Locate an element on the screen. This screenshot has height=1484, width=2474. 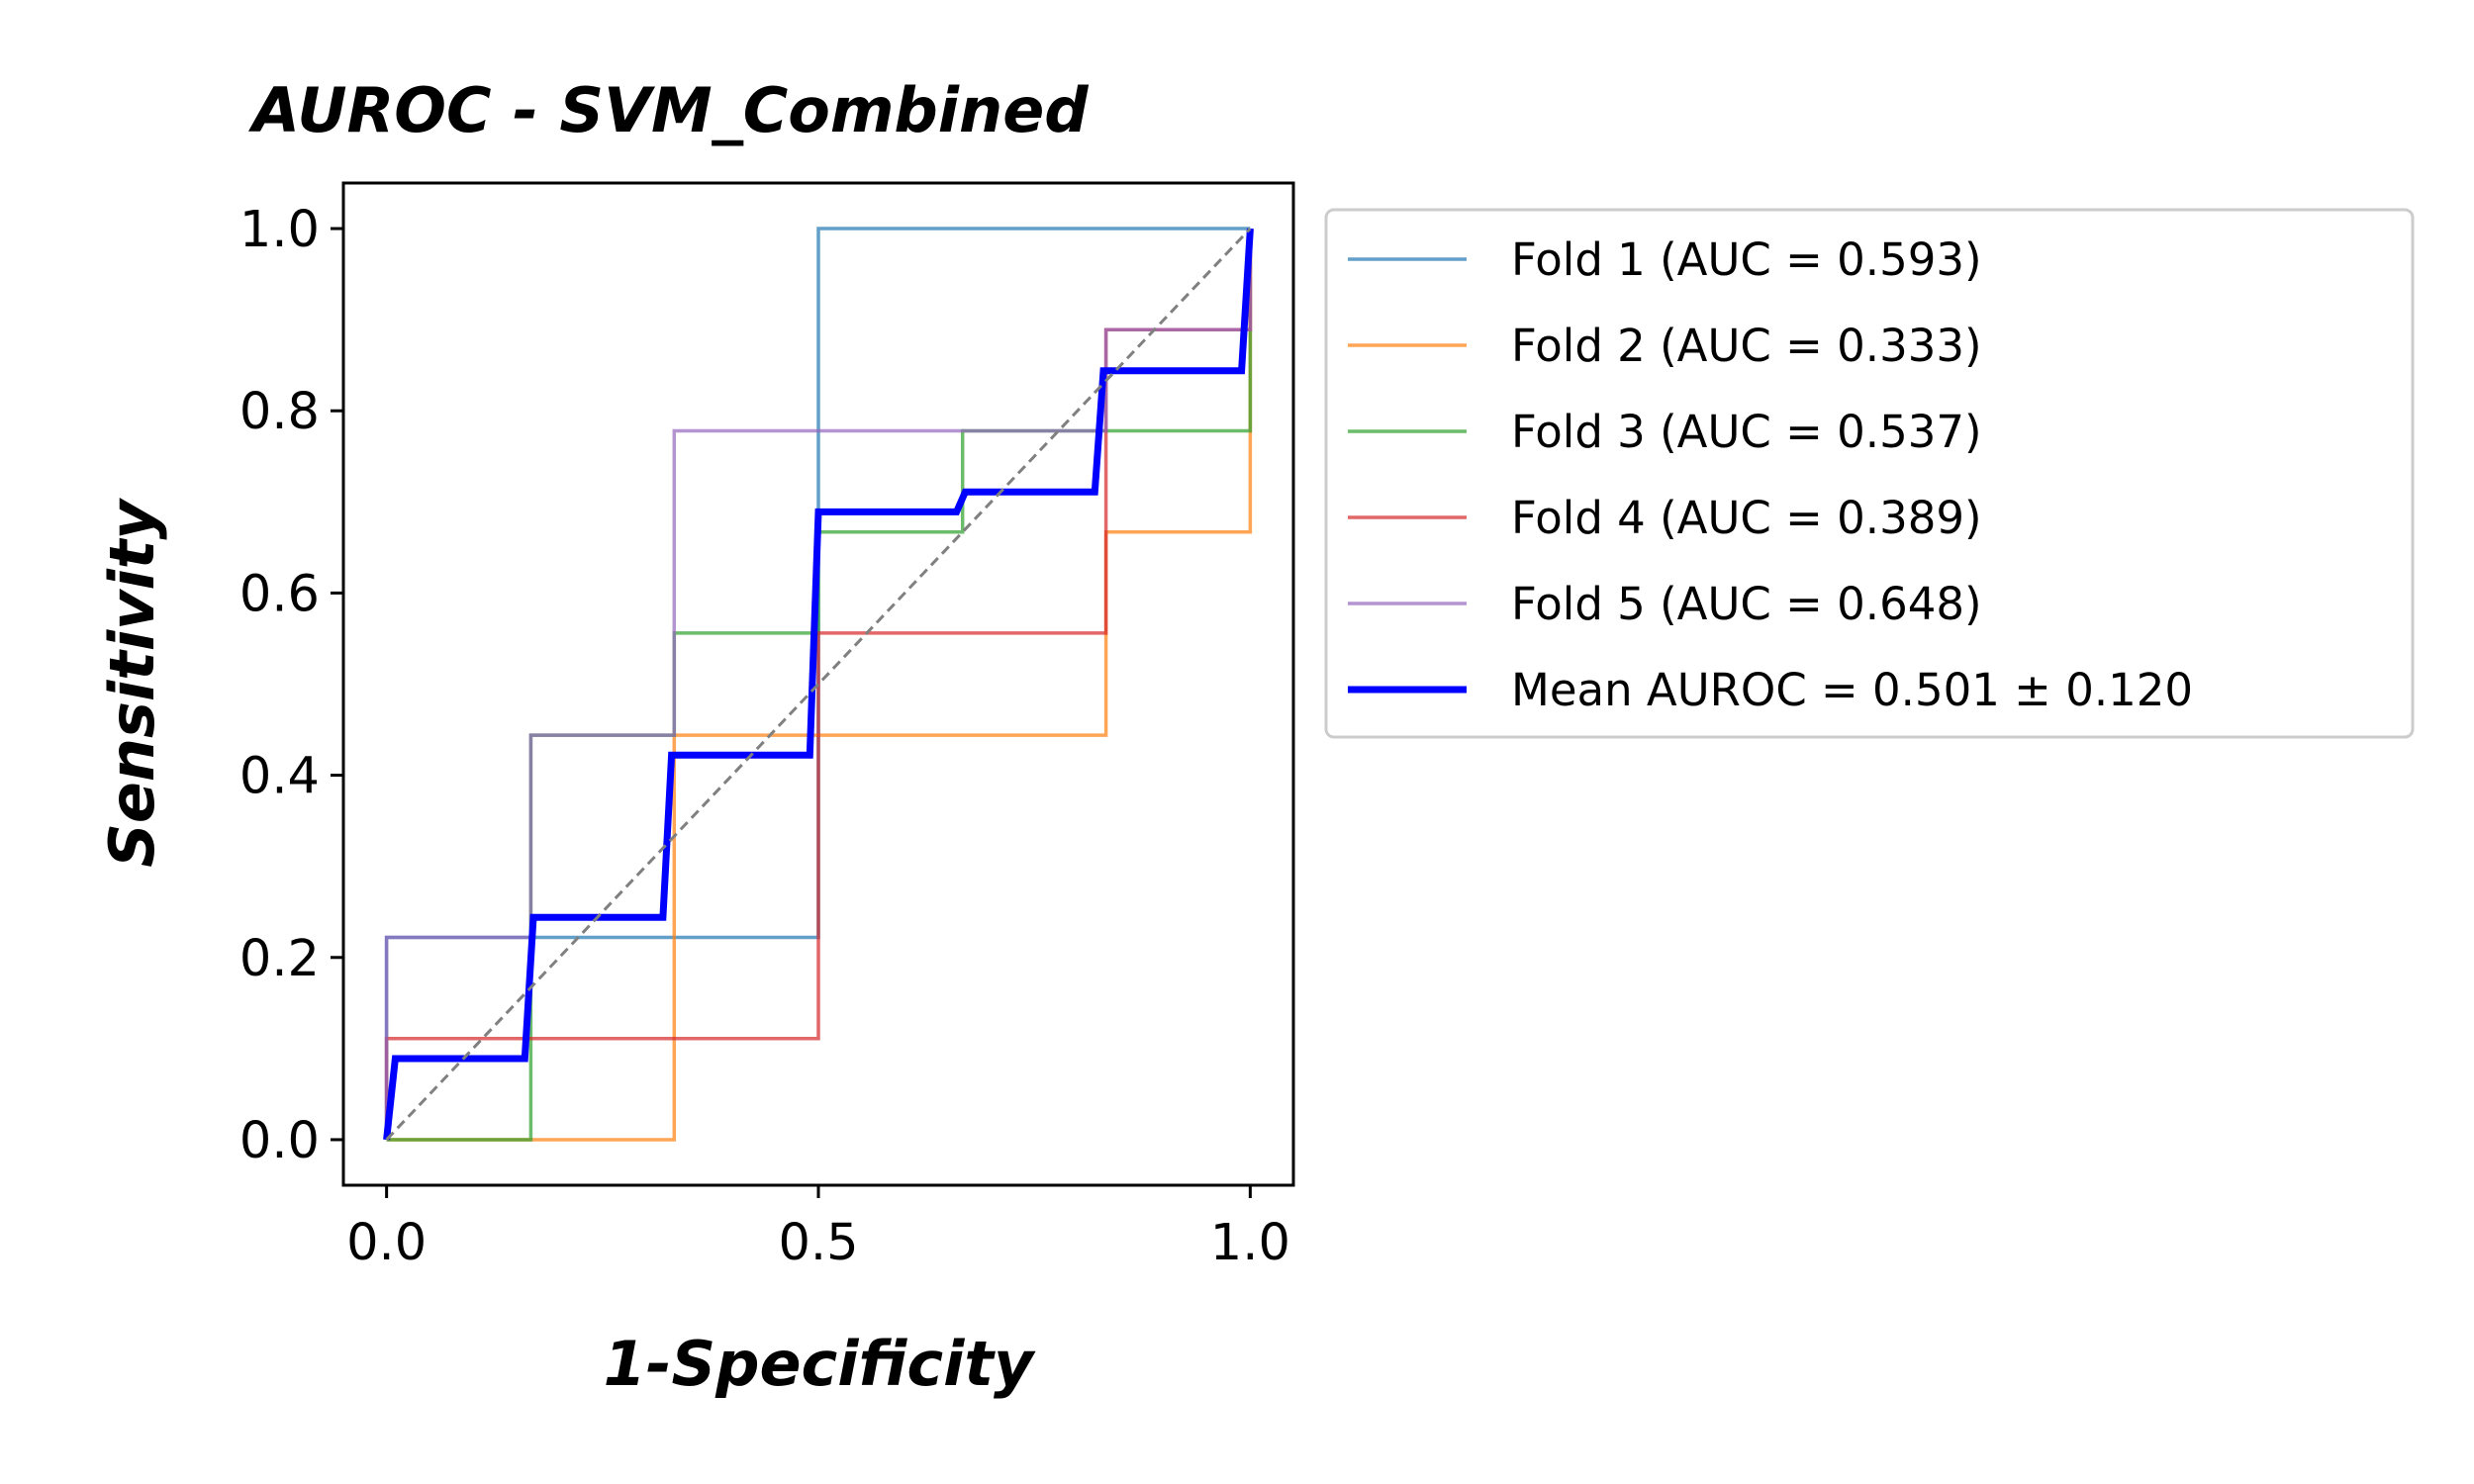
x-tick-label: 0.0 is located at coordinates (387, 1243).